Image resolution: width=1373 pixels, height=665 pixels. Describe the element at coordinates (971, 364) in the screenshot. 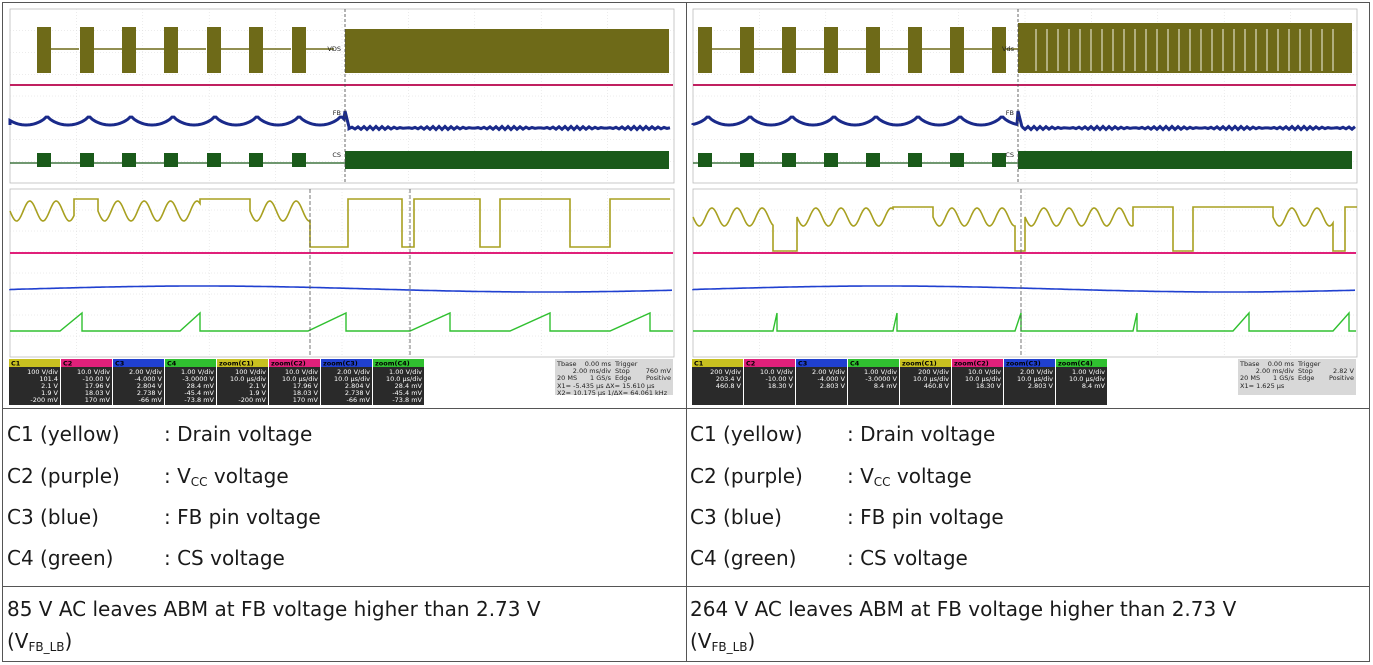

I see `channel-tag: zoom(C2)` at that location.